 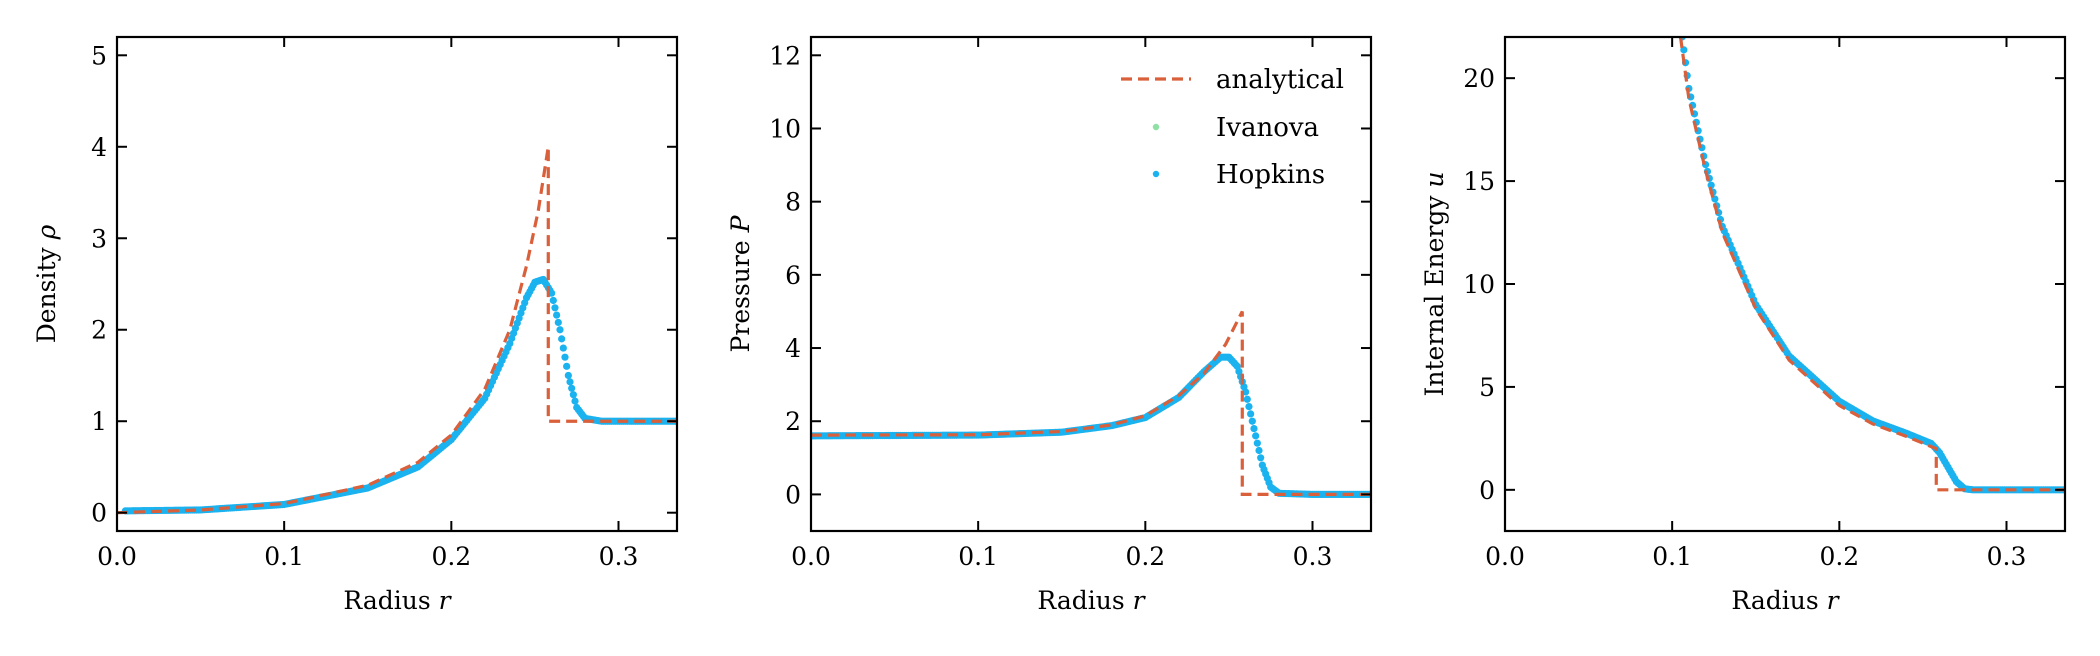 What do you see at coordinates (1267, 128) in the screenshot?
I see `legend-label-Ivanova: Ivanova` at bounding box center [1267, 128].